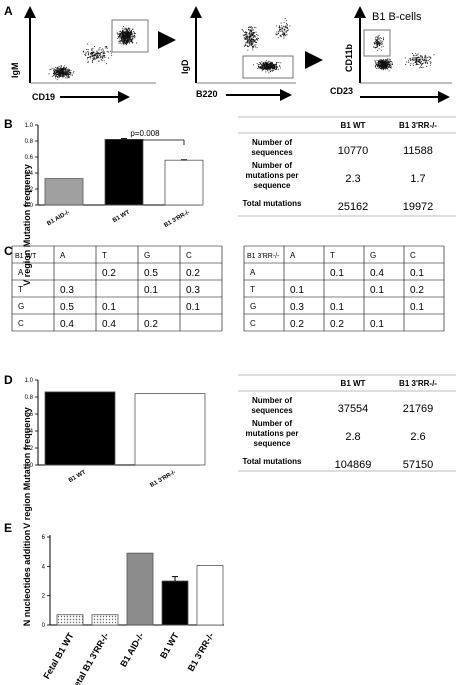 This screenshot has width=460, height=685. What do you see at coordinates (272, 152) in the screenshot?
I see `row-label: sequences` at bounding box center [272, 152].